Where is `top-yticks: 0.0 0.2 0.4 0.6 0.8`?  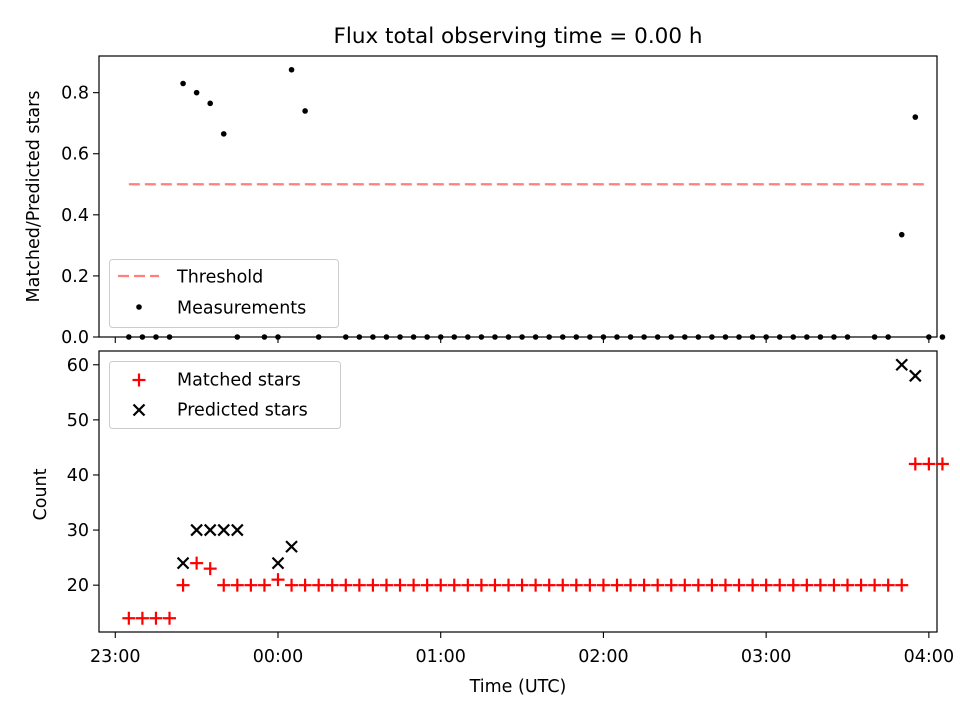 top-yticks: 0.0 0.2 0.4 0.6 0.8 is located at coordinates (80, 216).